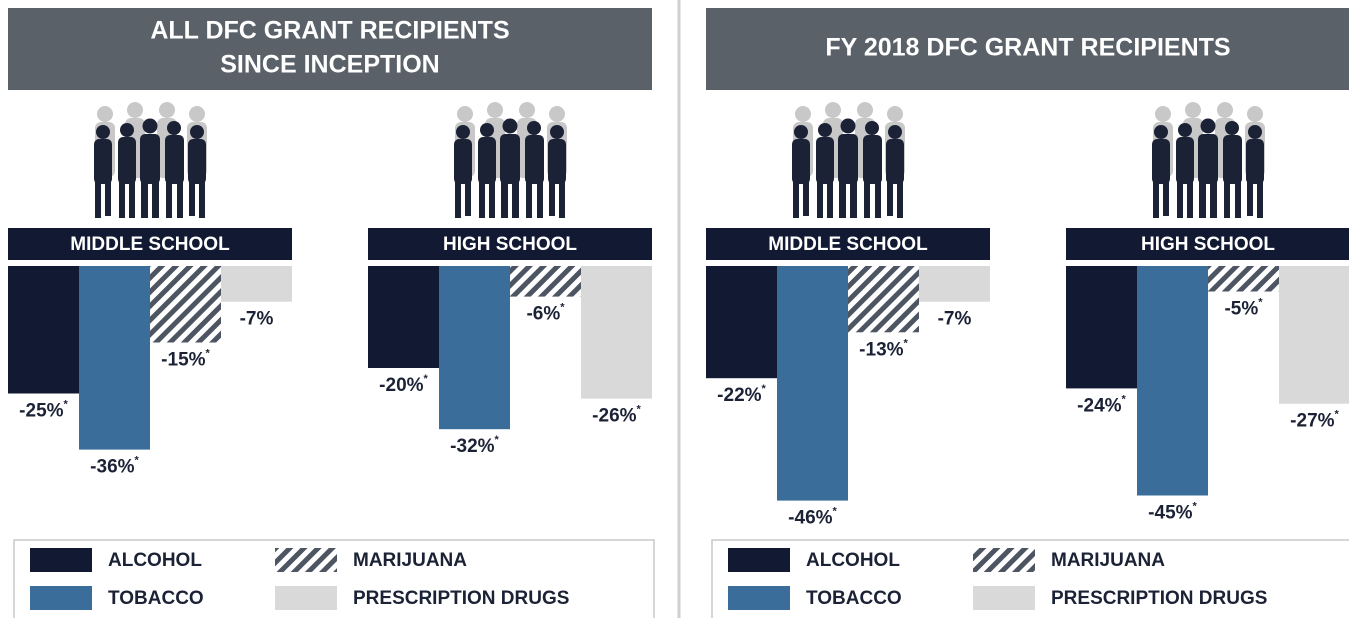 The image size is (1349, 618). What do you see at coordinates (185, 358) in the screenshot?
I see `value-label: -15%*` at bounding box center [185, 358].